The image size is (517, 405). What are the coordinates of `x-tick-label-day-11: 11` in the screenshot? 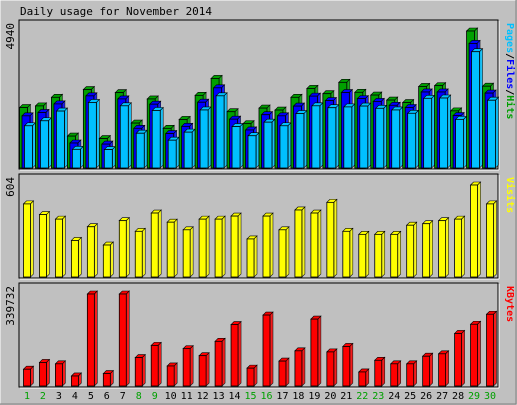 It's located at (187, 396).